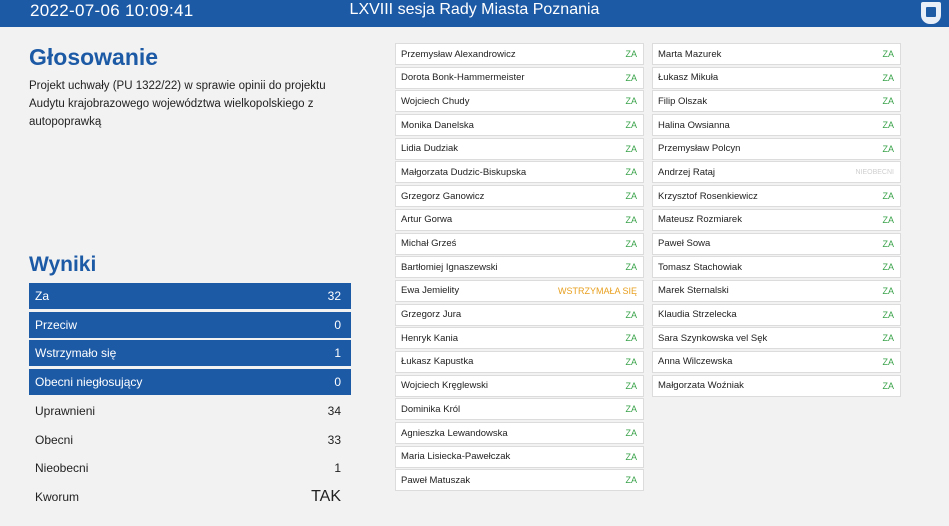  What do you see at coordinates (519, 314) in the screenshot?
I see `councillor-row: Grzegorz Jura ZA` at bounding box center [519, 314].